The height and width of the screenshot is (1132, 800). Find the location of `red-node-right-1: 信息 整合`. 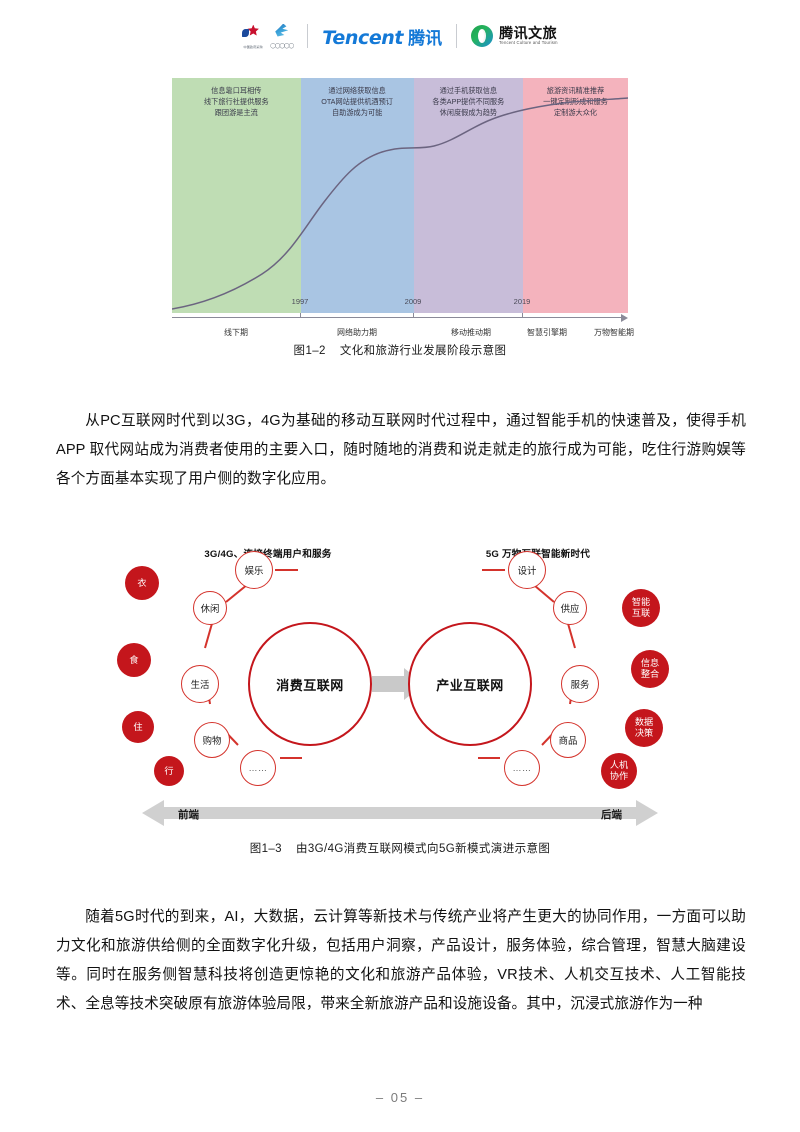

red-node-right-1: 信息 整合 is located at coordinates (650, 669).